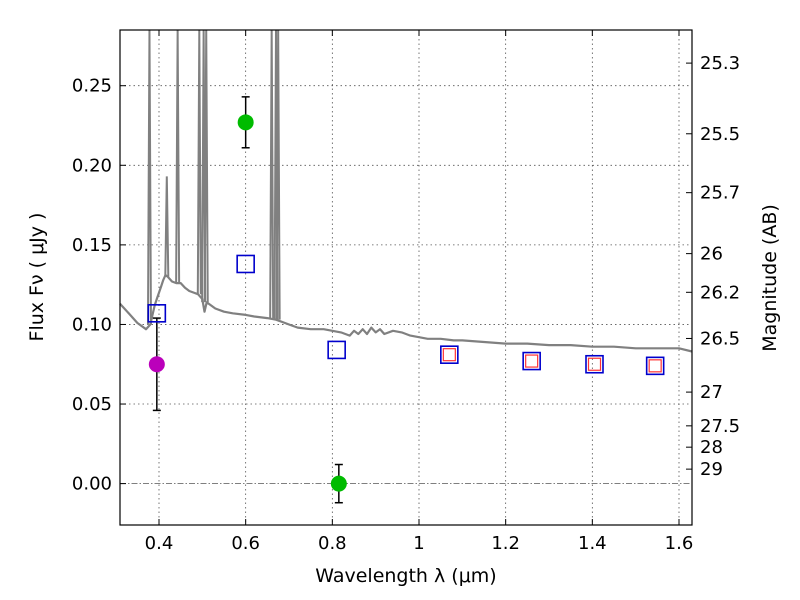  What do you see at coordinates (679, 543) in the screenshot?
I see `x-tick-label: 1.6` at bounding box center [679, 543].